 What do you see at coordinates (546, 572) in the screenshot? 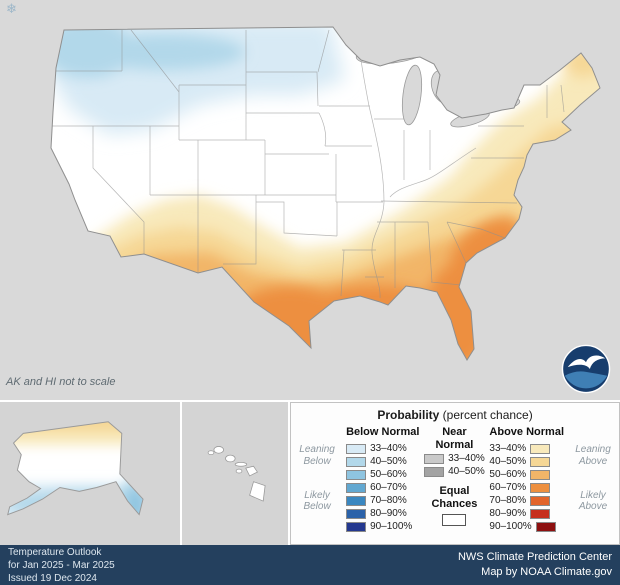
I see `footer-credit: Map by NOAA Climate.gov` at bounding box center [546, 572].